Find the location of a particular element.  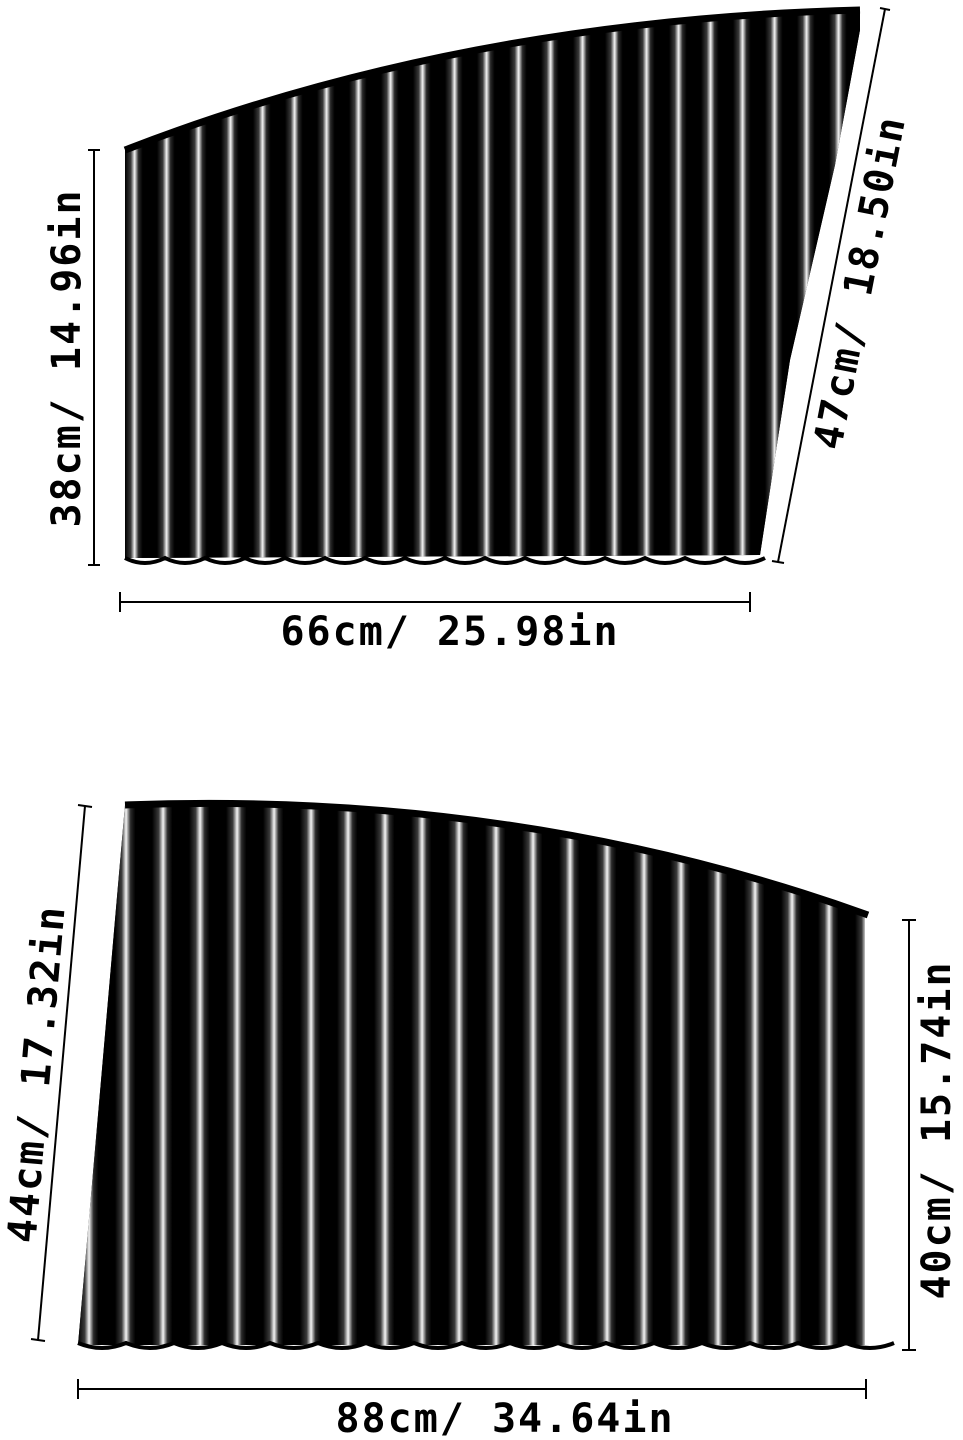

top-curtain-rail is located at coordinates (492, 80).